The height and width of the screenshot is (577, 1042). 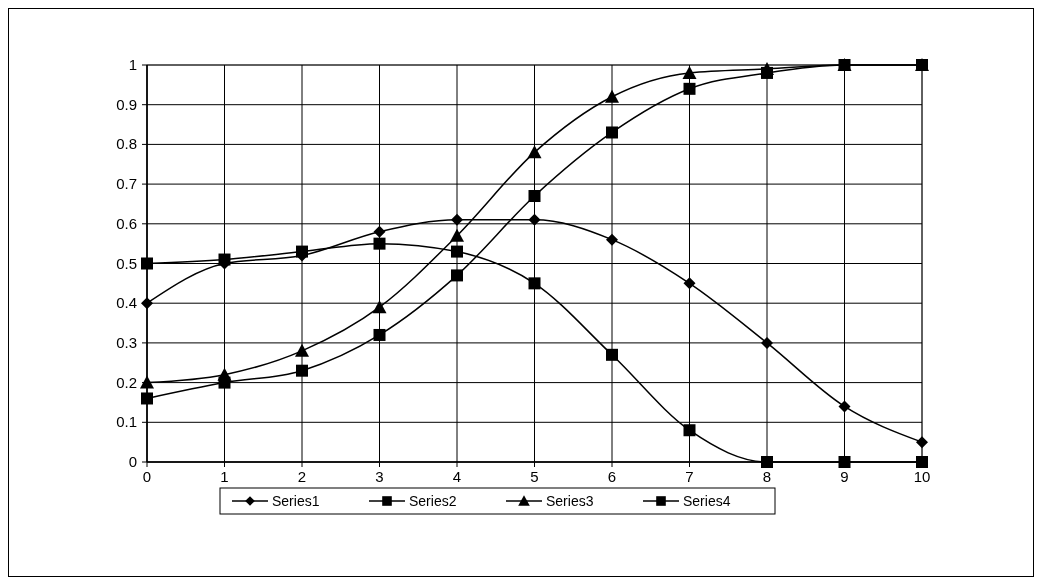 What do you see at coordinates (126, 184) in the screenshot?
I see `y-tick-label: 0.7` at bounding box center [126, 184].